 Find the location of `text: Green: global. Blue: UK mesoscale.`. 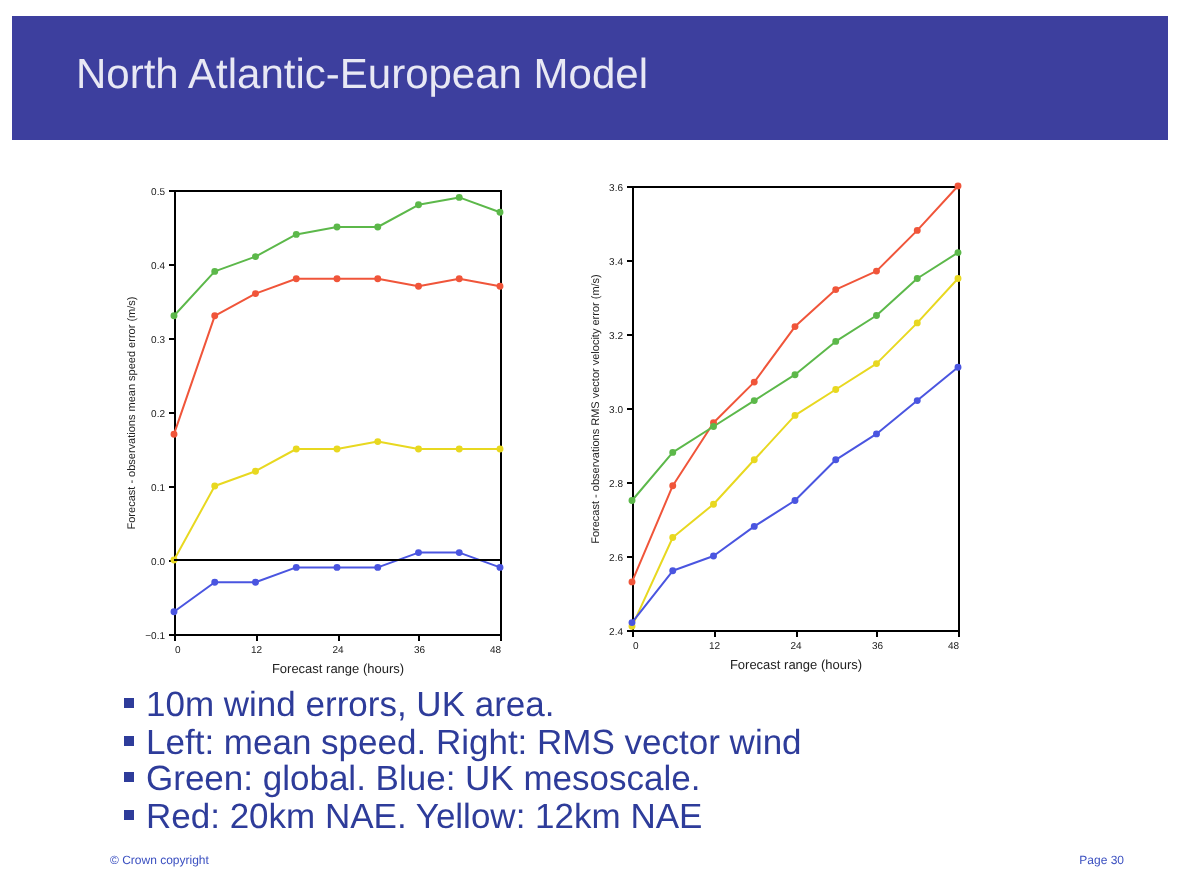

text: Green: global. Blue: UK mesoscale. is located at coordinates (423, 778).